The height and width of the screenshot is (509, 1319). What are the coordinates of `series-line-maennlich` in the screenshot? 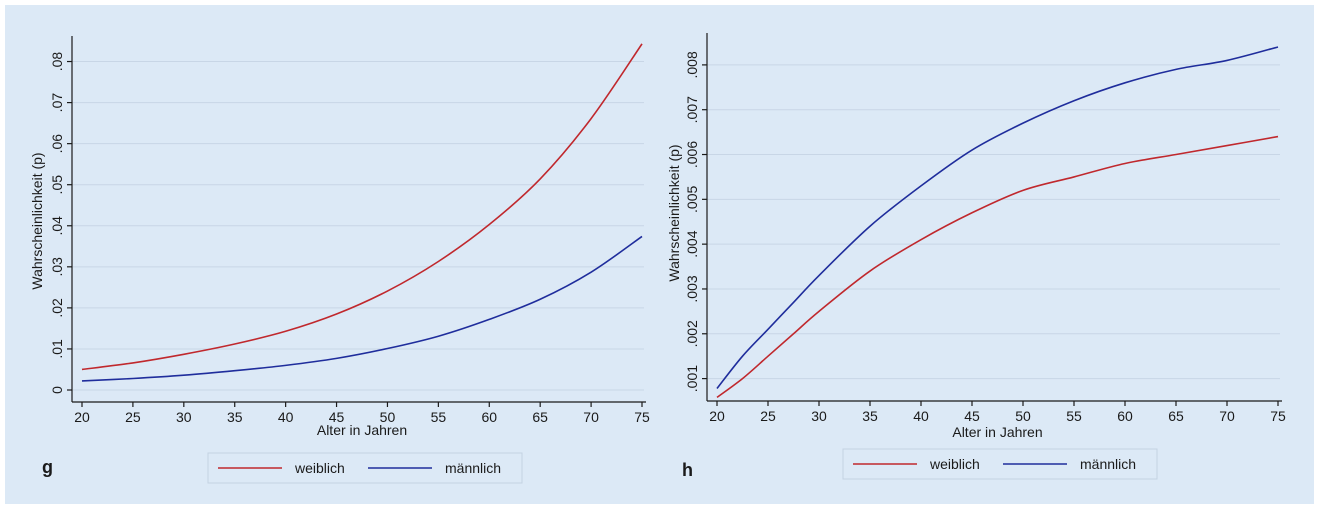 It's located at (362, 308).